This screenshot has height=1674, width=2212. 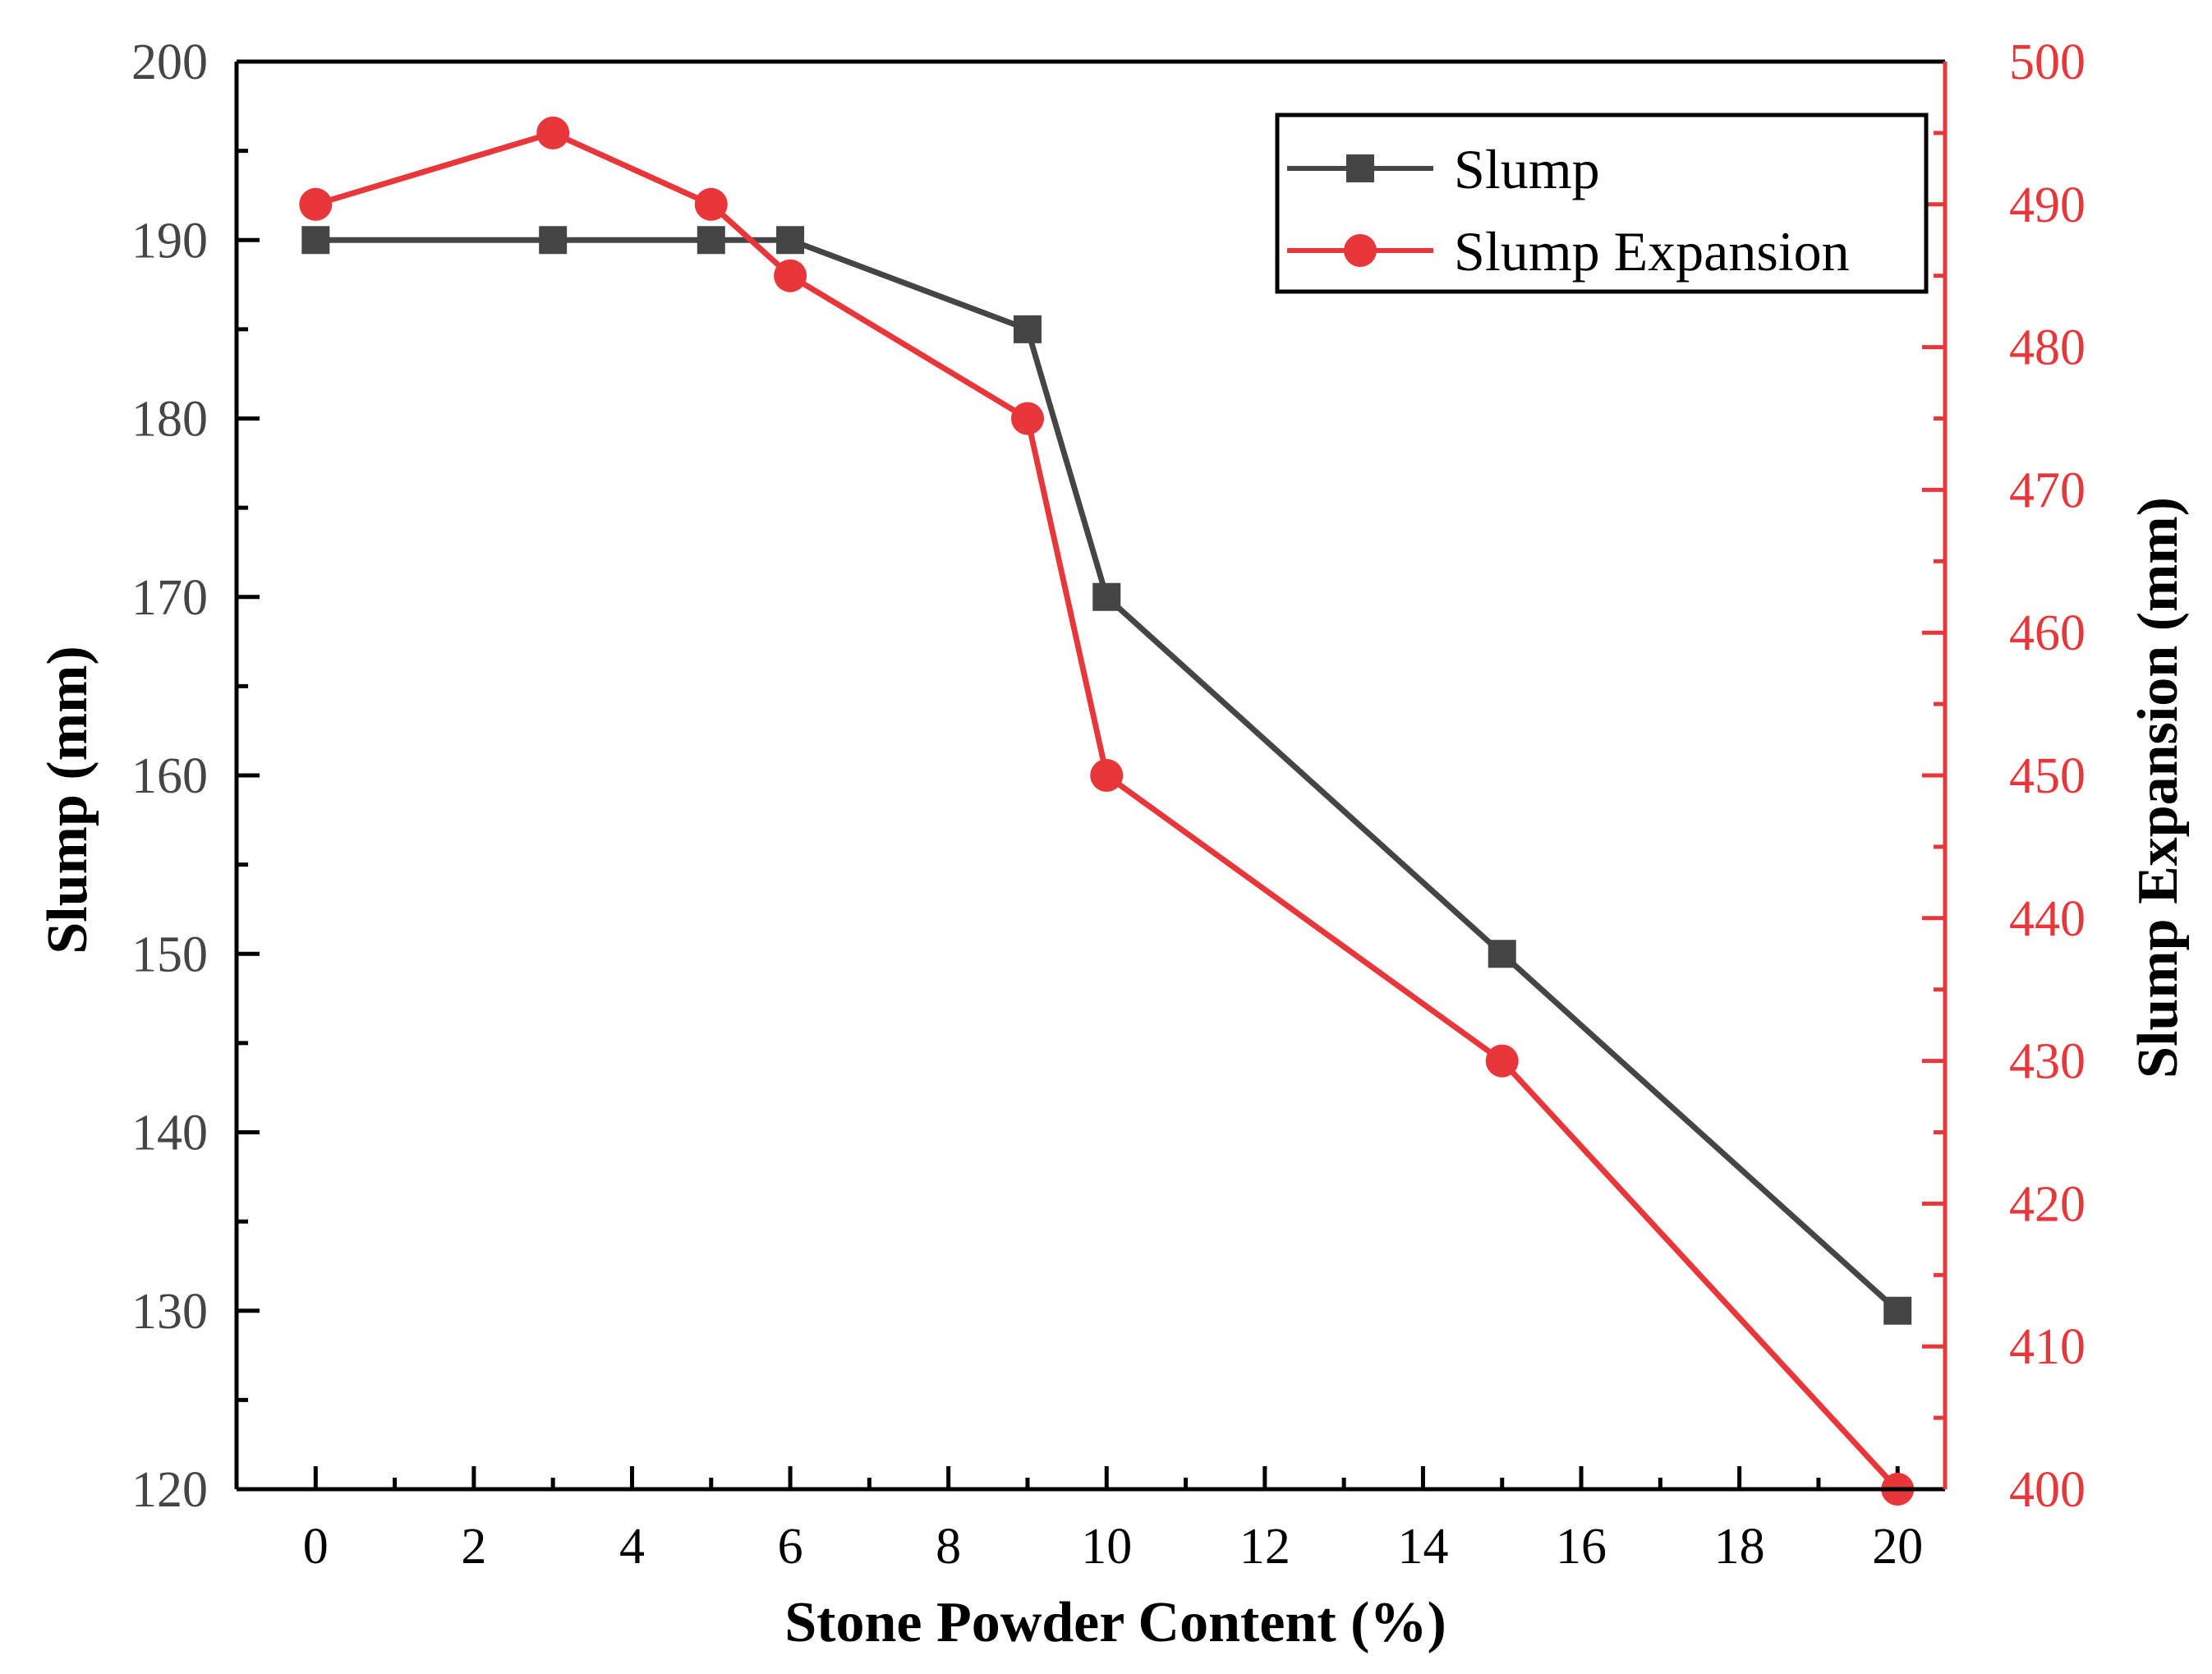 I want to click on y2-tick-label: 450, so click(x=2047, y=776).